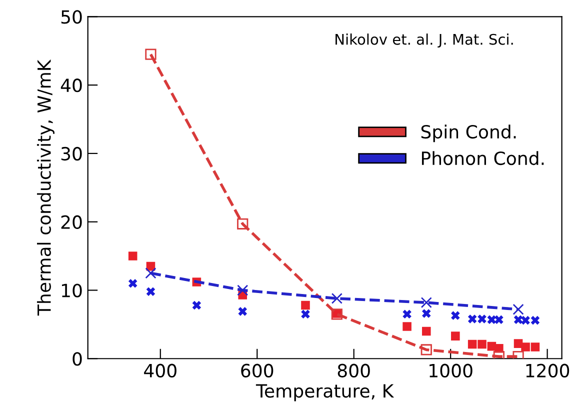 This screenshot has height=417, width=578. What do you see at coordinates (325, 393) in the screenshot?
I see `x-axis-title: Temperature, K` at bounding box center [325, 393].